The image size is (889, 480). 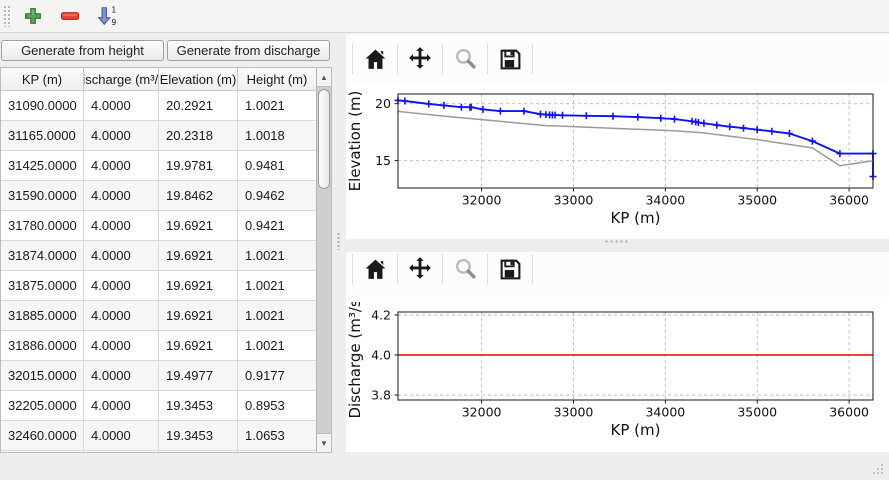 What do you see at coordinates (121, 79) in the screenshot?
I see `column-header-discharge: Discharge (m³/s)` at bounding box center [121, 79].